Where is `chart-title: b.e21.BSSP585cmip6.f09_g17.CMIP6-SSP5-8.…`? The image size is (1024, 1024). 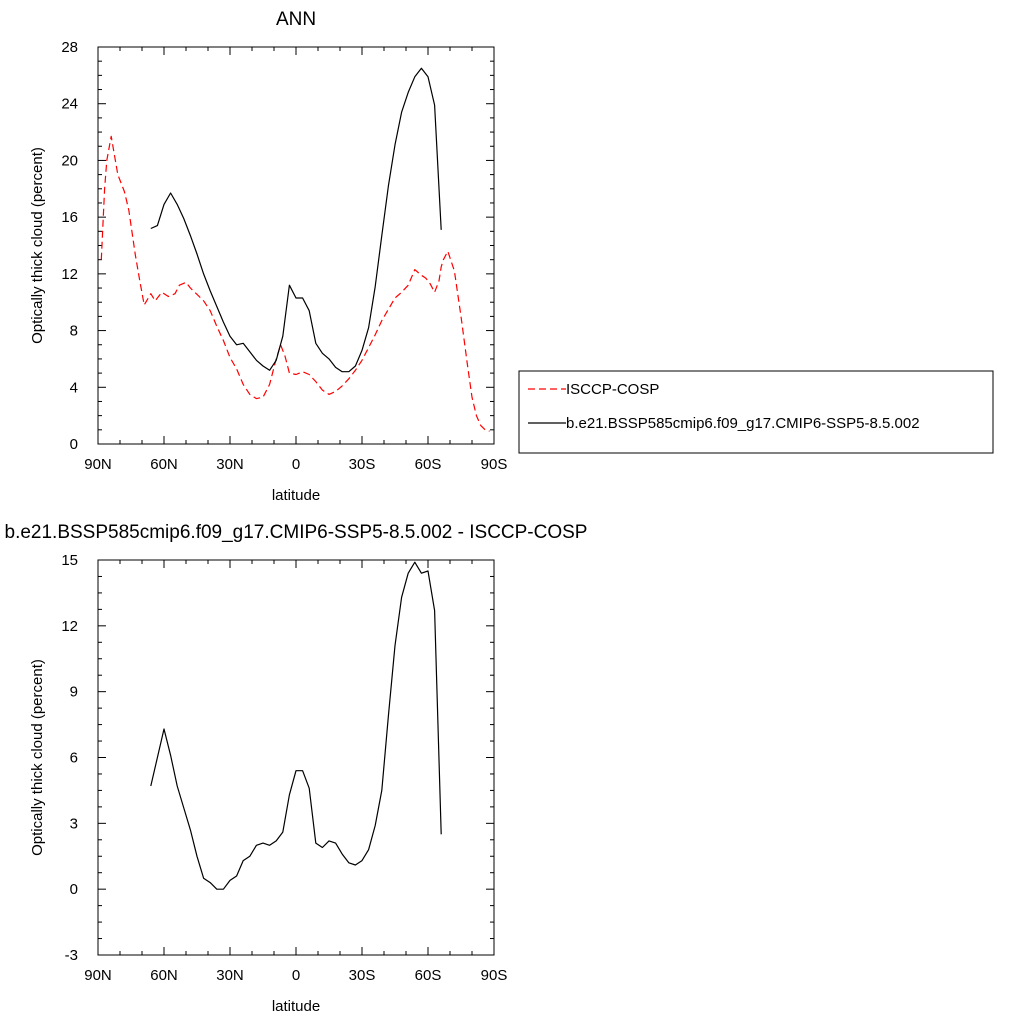 chart-title: b.e21.BSSP585cmip6.f09_g17.CMIP6-SSP5-8.… is located at coordinates (296, 532).